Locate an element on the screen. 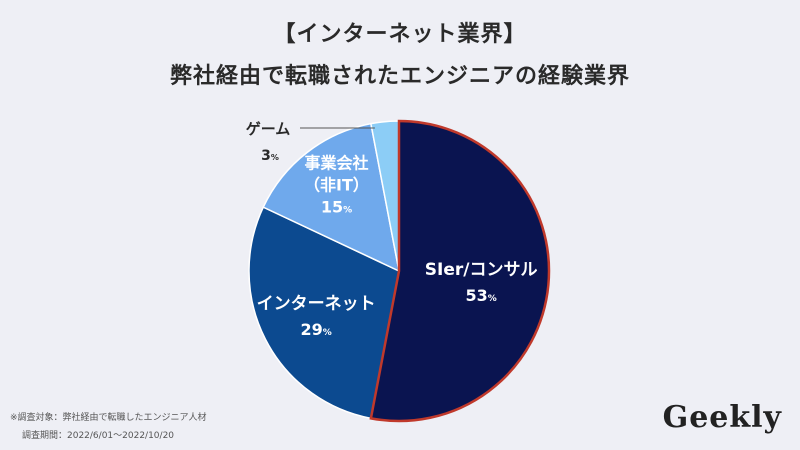  chart-title-line2: 弊社経由で転職されたエンジニアの経験業界 is located at coordinates (399, 76).